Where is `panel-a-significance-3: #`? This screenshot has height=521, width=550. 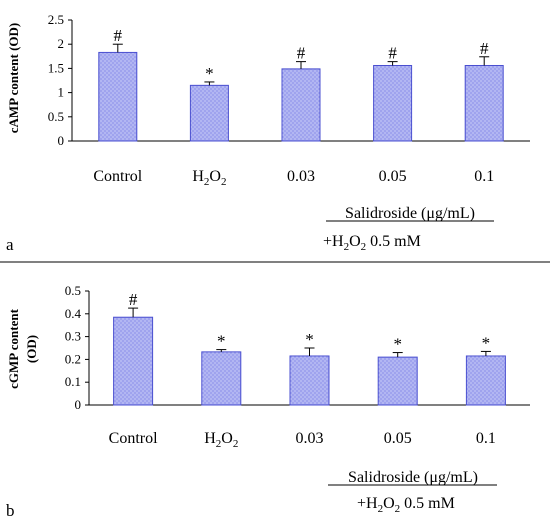 panel-a-significance-3: # is located at coordinates (392, 53).